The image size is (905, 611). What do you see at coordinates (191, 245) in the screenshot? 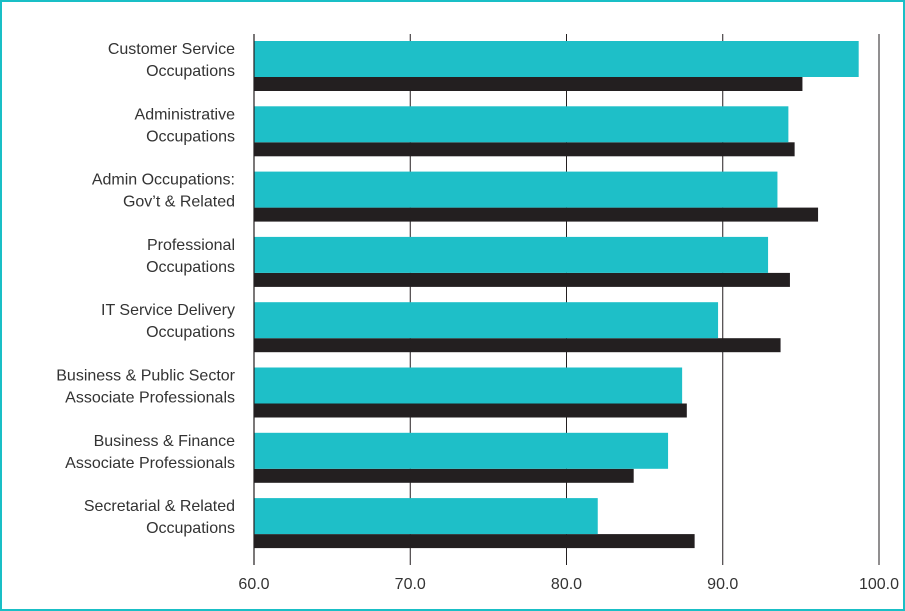
I see `category-label-line: Professional` at bounding box center [191, 245].